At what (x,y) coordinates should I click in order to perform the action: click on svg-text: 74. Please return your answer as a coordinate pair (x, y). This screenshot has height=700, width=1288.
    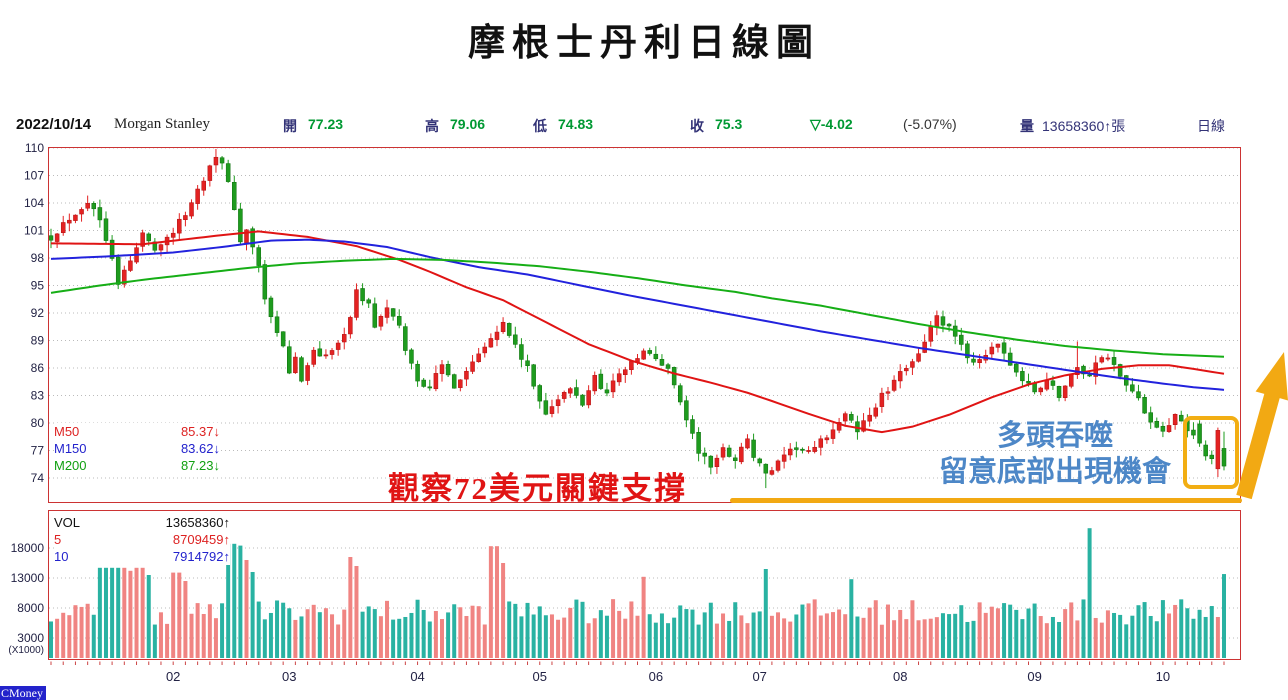
    Looking at the image, I should click on (38, 478).